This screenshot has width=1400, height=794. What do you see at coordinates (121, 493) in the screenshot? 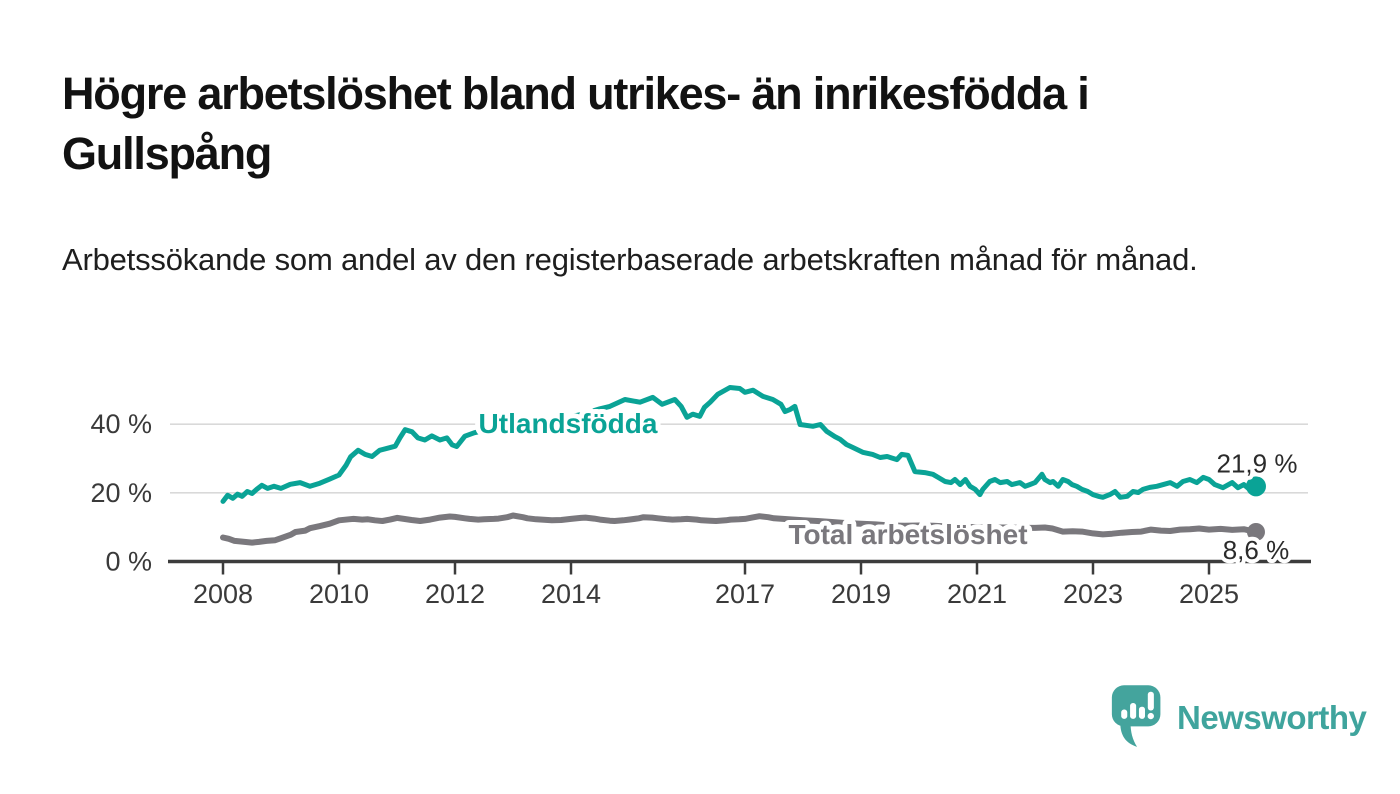
I see `y-tick-label-20: 20 %` at bounding box center [121, 493].